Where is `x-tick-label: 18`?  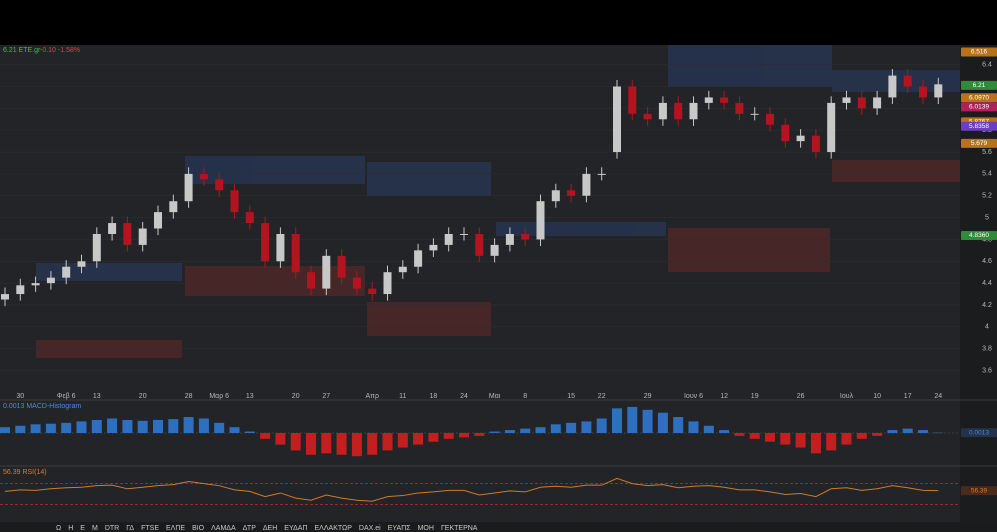 x-tick-label: 18 is located at coordinates (434, 396).